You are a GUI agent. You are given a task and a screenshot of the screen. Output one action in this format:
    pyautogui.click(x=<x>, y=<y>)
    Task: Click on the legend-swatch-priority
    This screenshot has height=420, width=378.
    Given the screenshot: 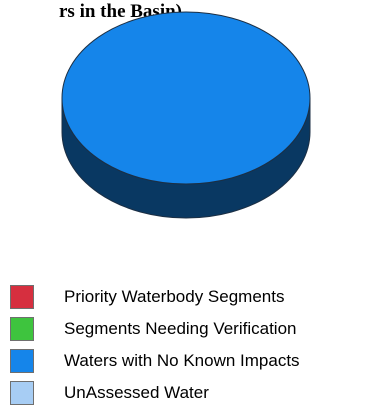 What is the action you would take?
    pyautogui.click(x=22, y=297)
    